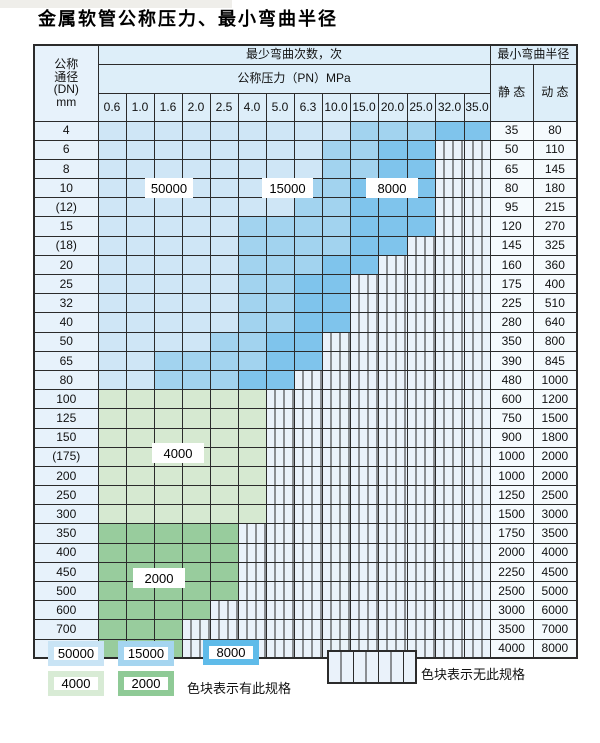 The width and height of the screenshot is (600, 743). What do you see at coordinates (224, 107) in the screenshot?
I see `pressure-col-header: 2.5` at bounding box center [224, 107].